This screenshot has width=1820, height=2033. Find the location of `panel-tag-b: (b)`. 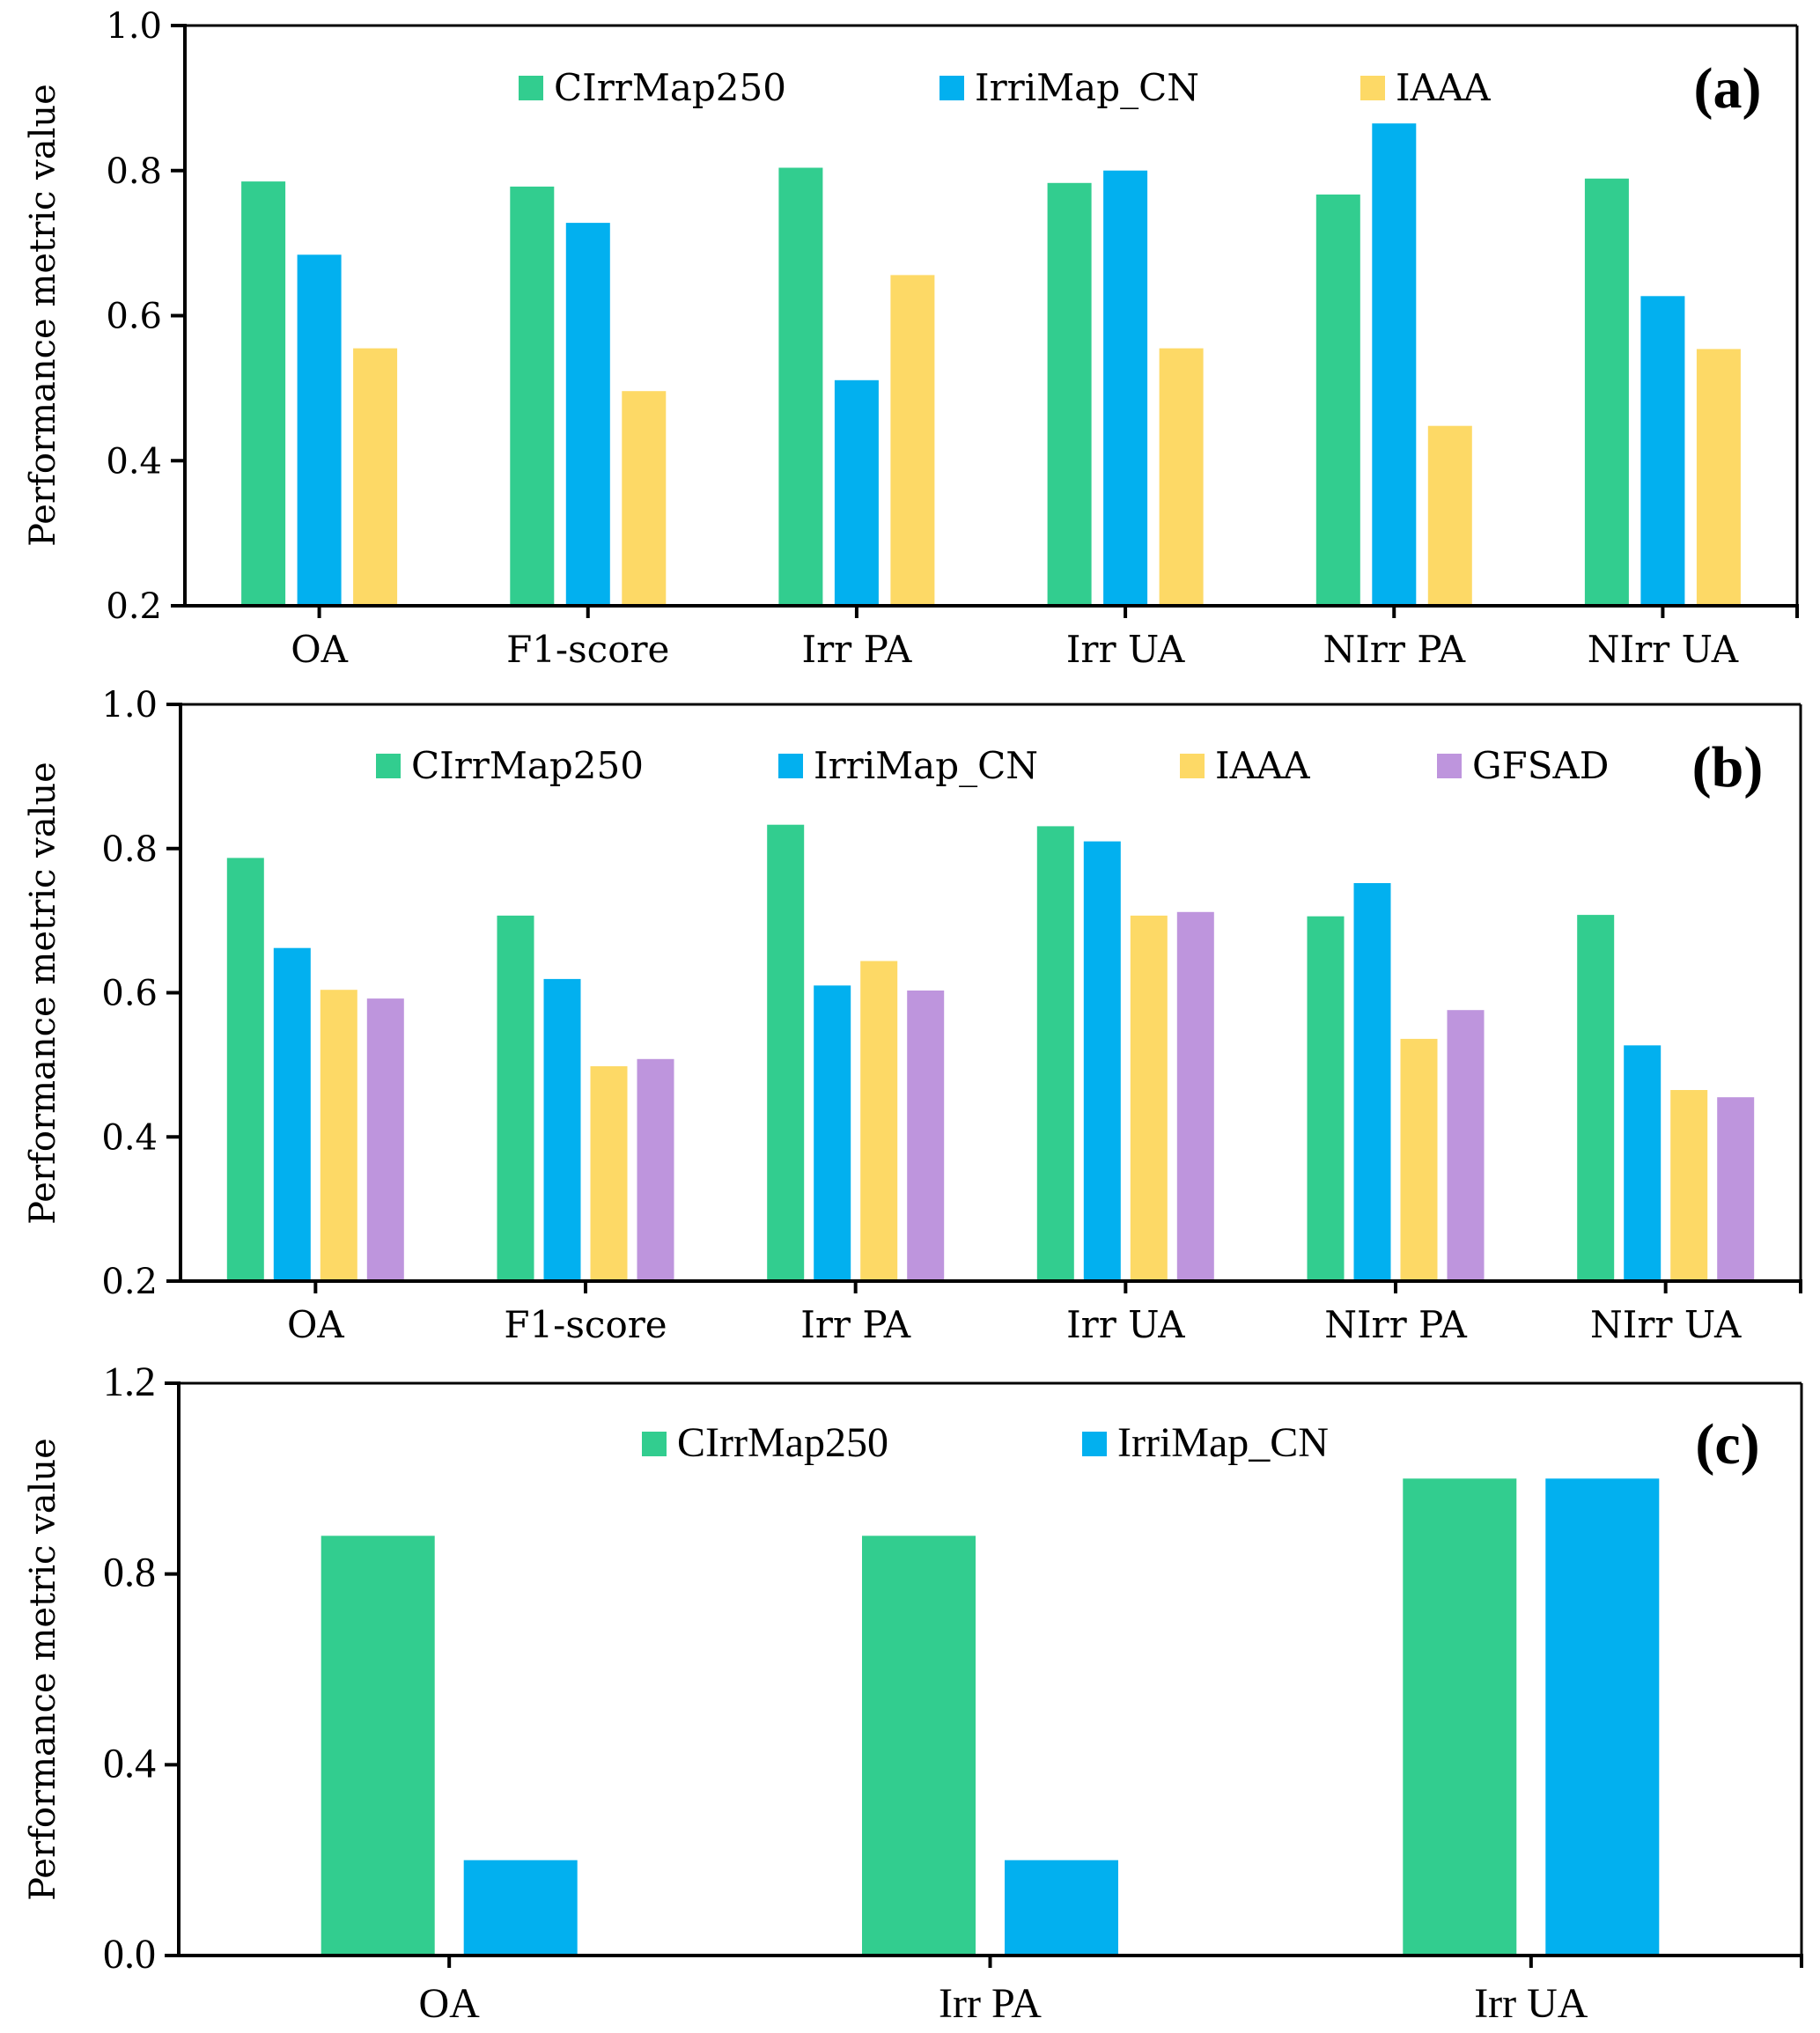

panel-tag-b: (b) is located at coordinates (1728, 767).